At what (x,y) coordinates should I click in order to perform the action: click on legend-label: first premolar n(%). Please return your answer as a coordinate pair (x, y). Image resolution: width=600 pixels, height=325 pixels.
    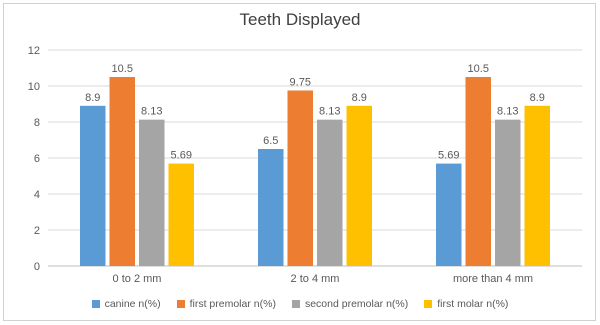
    Looking at the image, I should click on (232, 304).